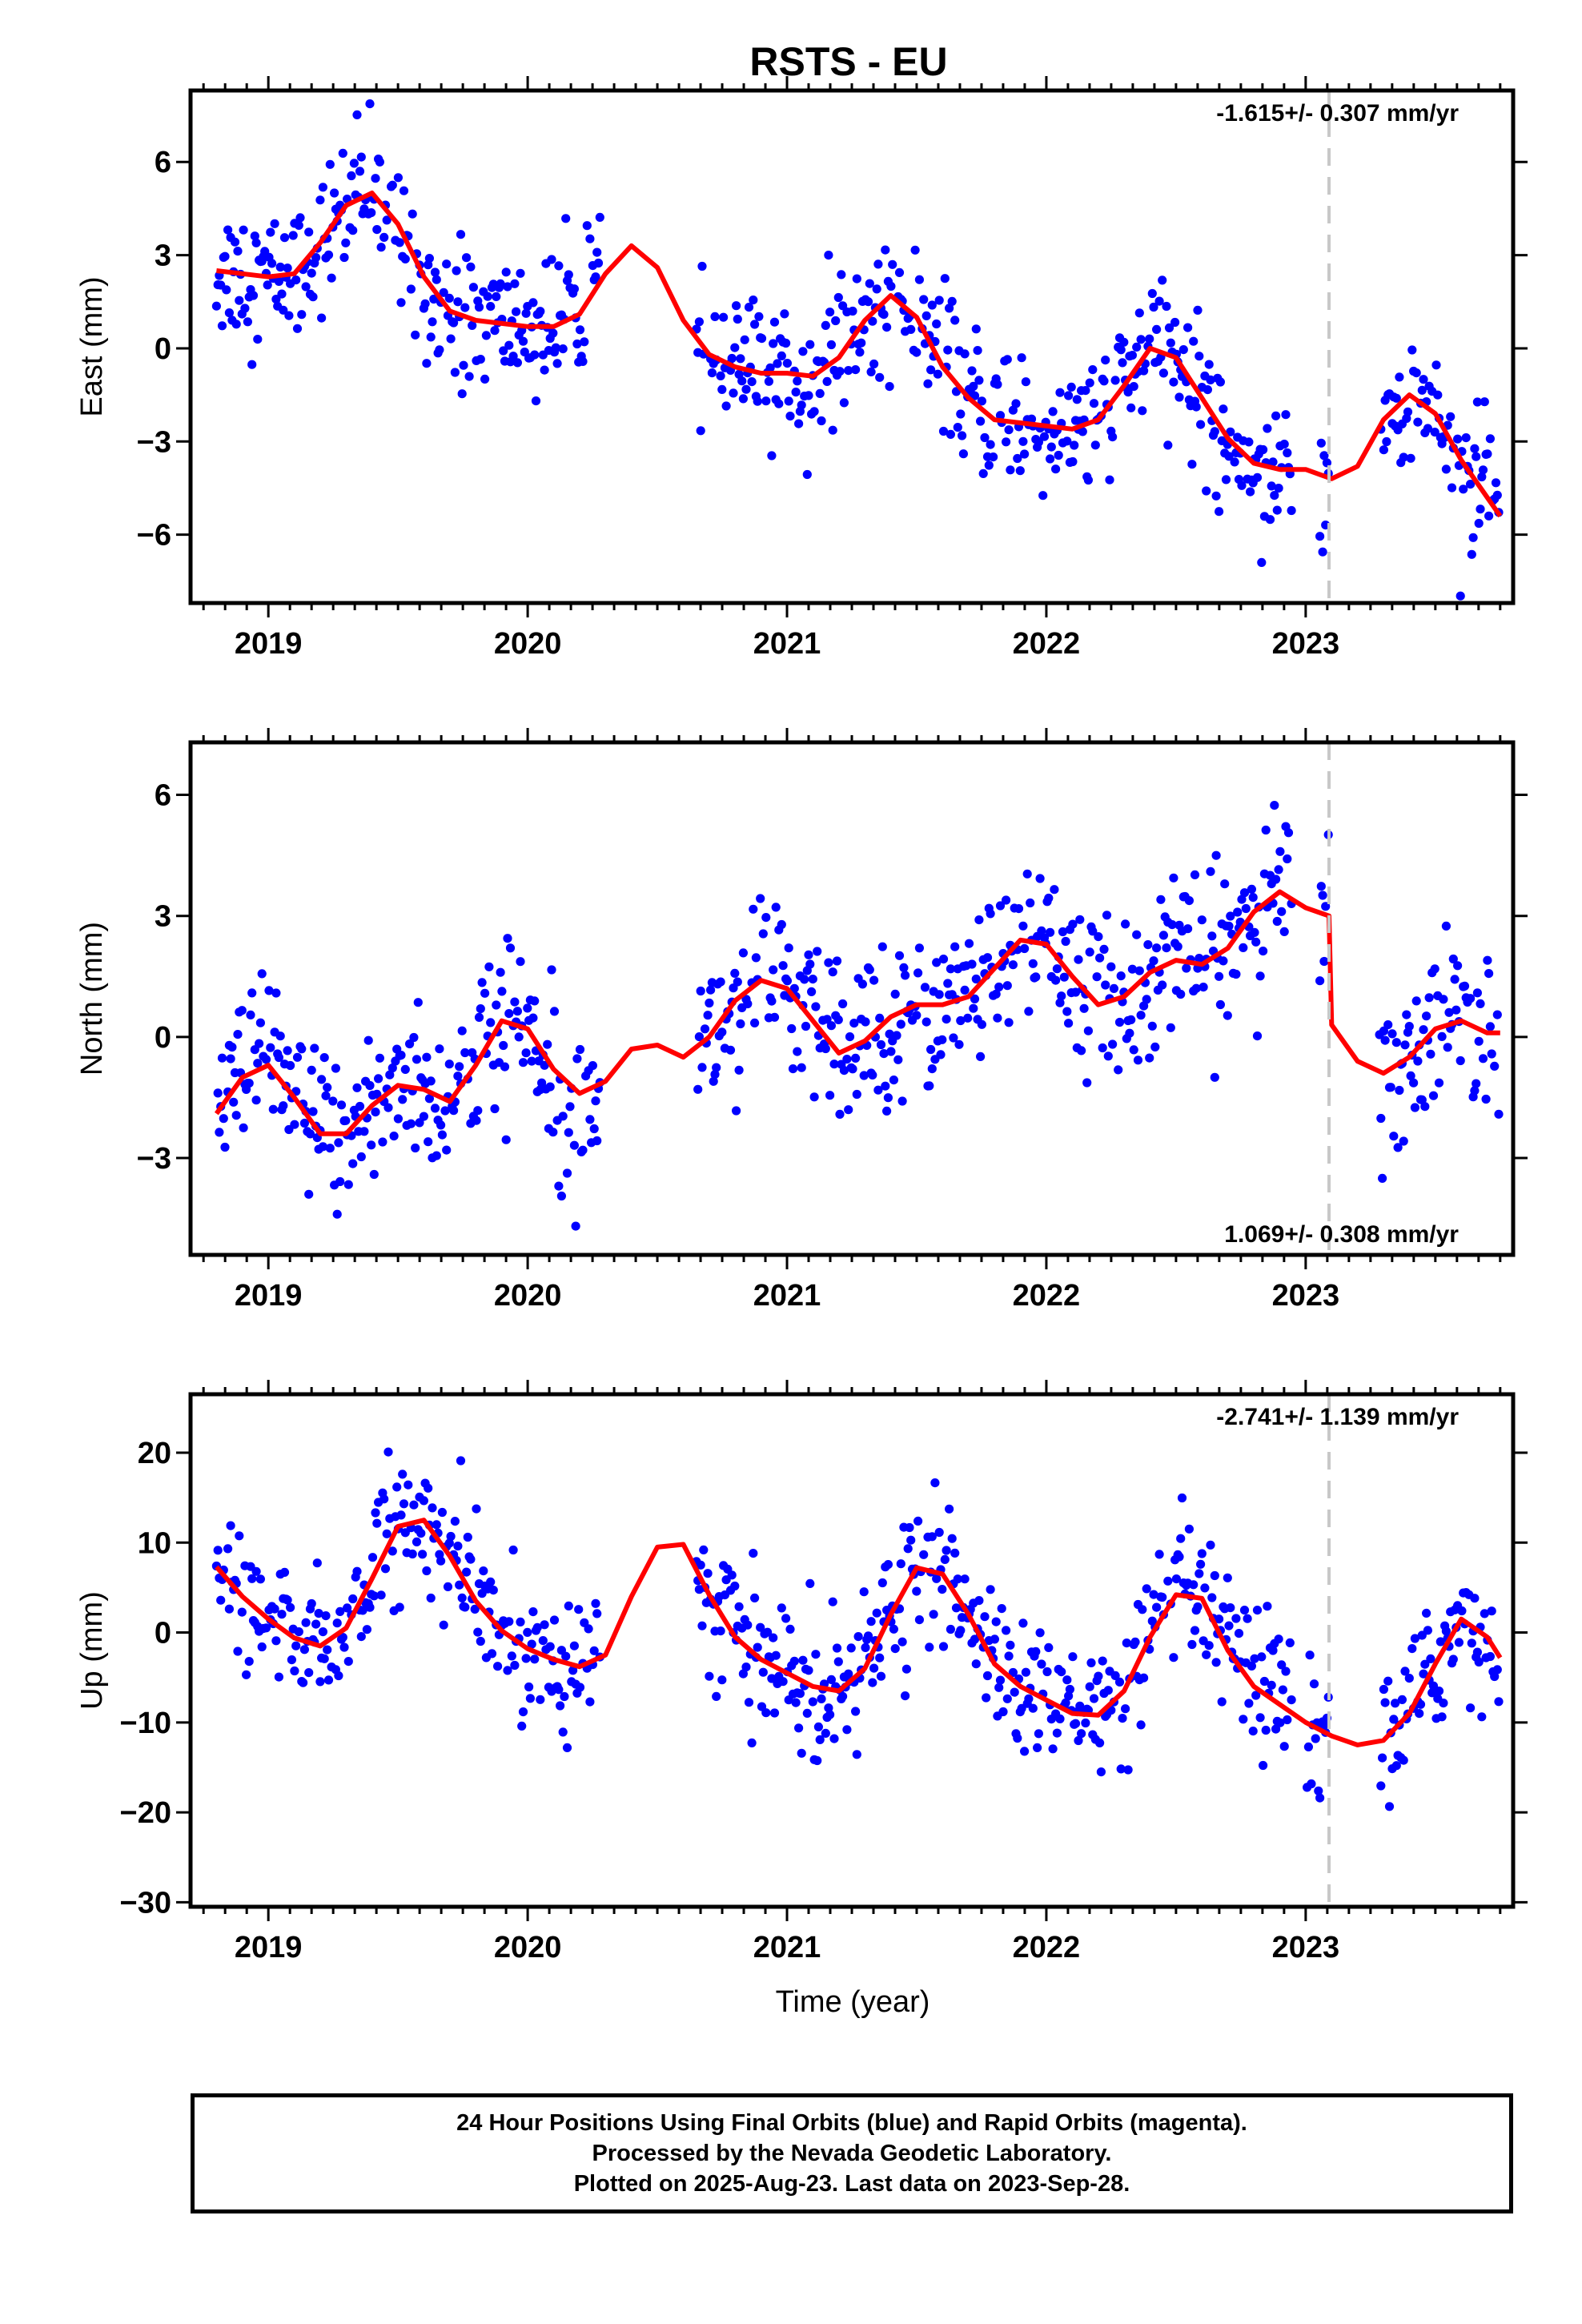  Describe the element at coordinates (1047, 644) in the screenshot. I see `x-tick-label: 2022` at that location.